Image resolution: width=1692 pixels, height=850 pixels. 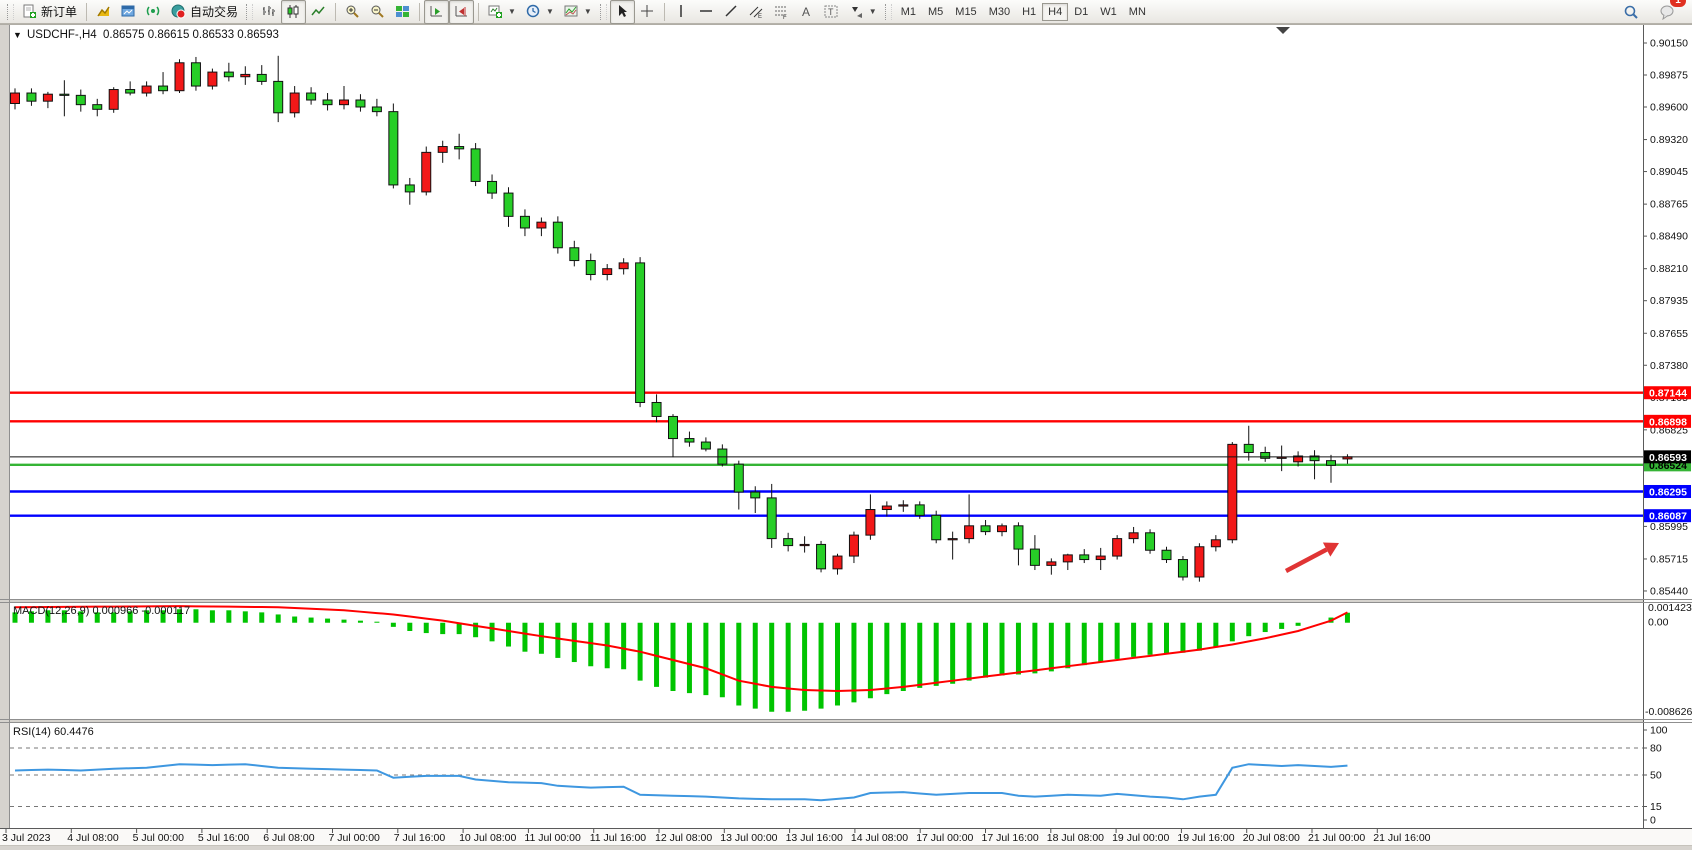 What do you see at coordinates (1137, 11) in the screenshot?
I see `timeframe-MN: MN` at bounding box center [1137, 11].